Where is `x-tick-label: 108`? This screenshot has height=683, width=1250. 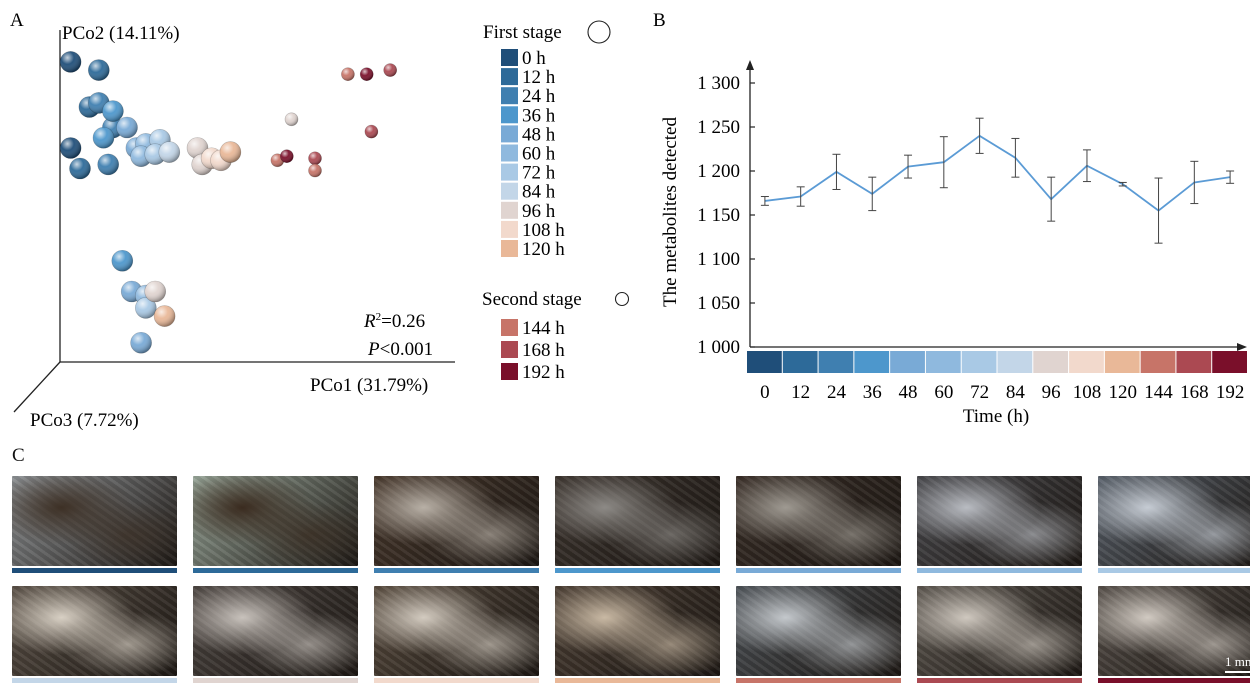 x-tick-label: 108 is located at coordinates (1087, 392).